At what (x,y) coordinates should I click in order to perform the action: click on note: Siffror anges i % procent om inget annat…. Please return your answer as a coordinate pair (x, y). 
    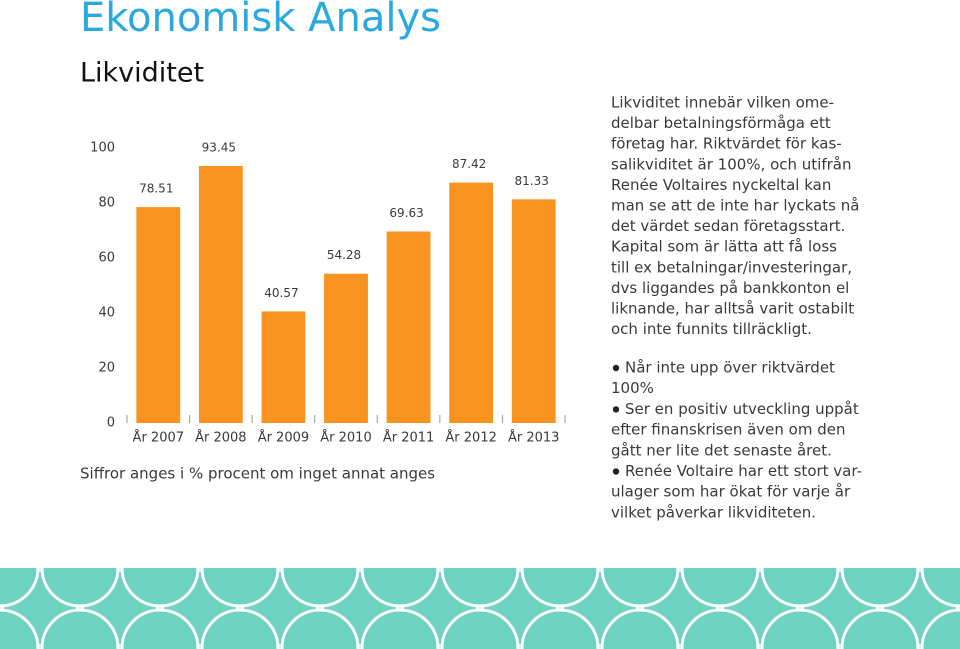
    Looking at the image, I should click on (257, 474).